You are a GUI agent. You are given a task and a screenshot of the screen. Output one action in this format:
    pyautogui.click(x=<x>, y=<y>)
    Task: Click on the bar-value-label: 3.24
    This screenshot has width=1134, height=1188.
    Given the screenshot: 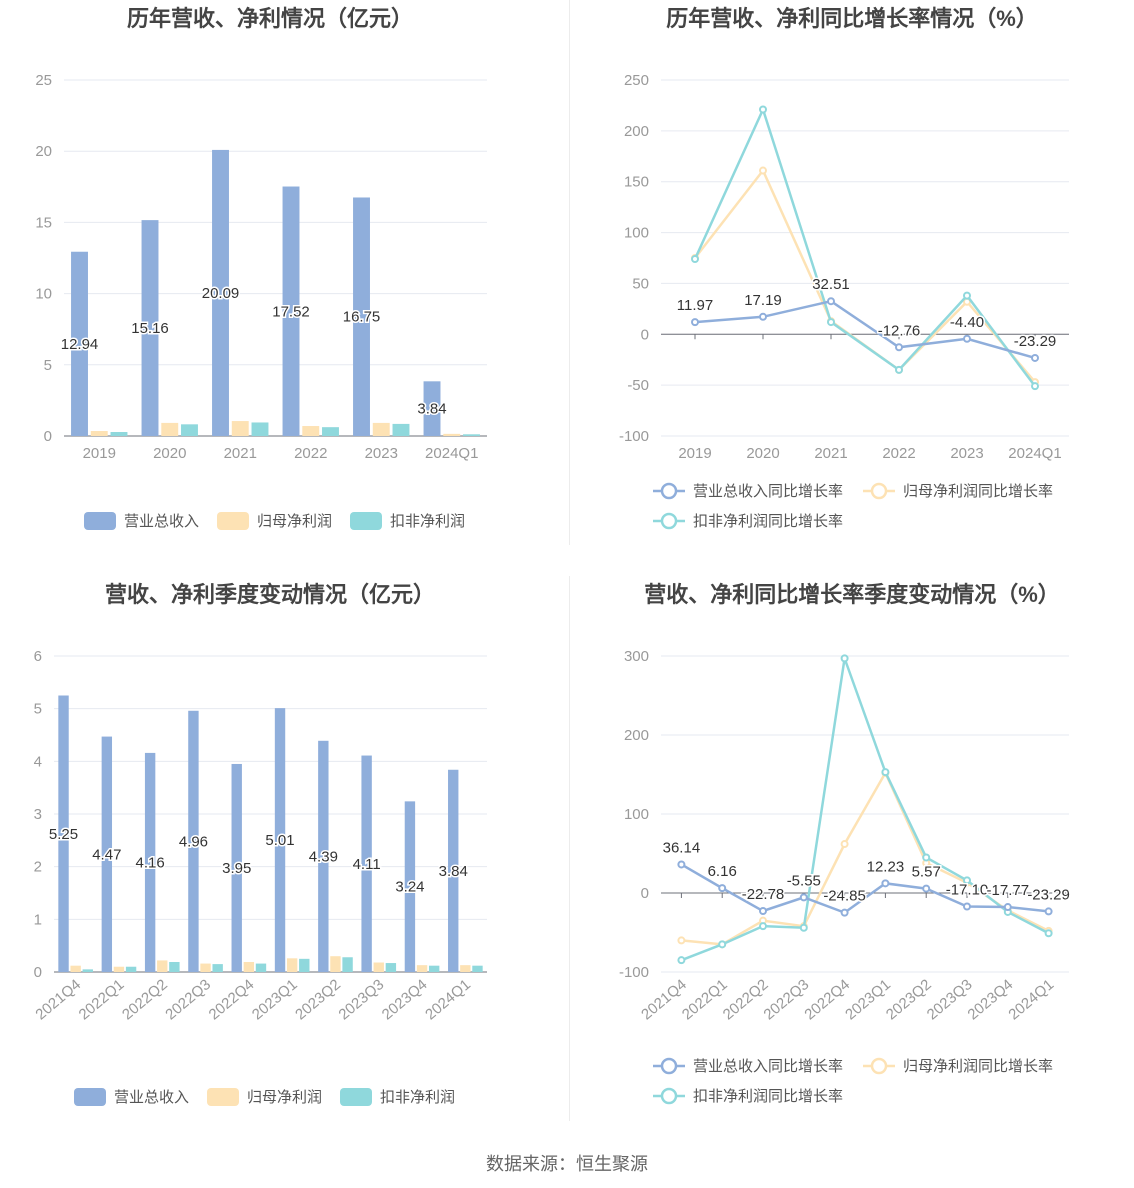 What is the action you would take?
    pyautogui.click(x=409, y=887)
    